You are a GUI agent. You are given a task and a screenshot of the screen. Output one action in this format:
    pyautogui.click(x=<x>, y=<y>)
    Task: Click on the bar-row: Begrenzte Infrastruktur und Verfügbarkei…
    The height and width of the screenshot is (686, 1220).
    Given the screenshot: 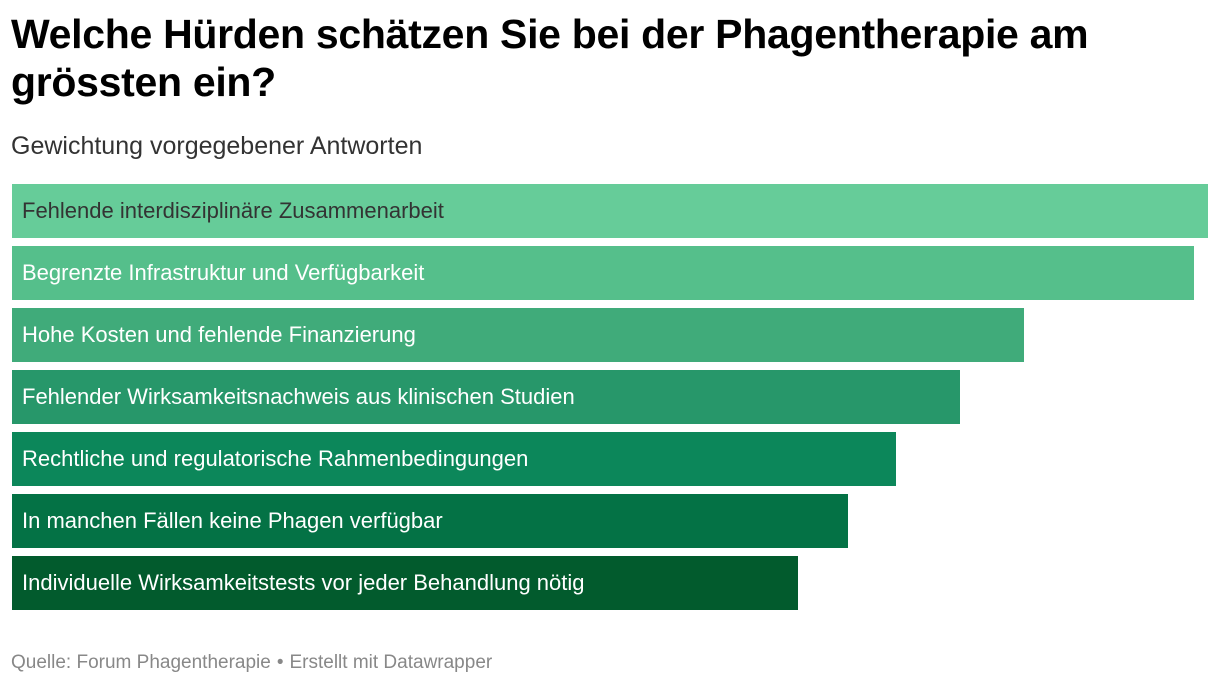 What is the action you would take?
    pyautogui.click(x=610, y=273)
    